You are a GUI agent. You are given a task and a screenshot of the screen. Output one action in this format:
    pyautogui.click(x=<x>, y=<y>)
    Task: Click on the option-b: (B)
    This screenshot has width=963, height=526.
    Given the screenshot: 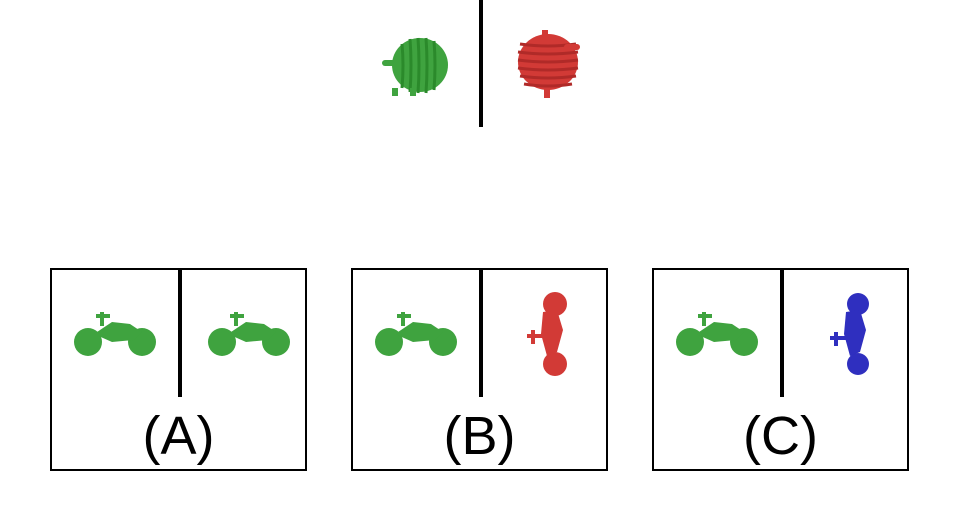 What is the action you would take?
    pyautogui.click(x=479, y=369)
    